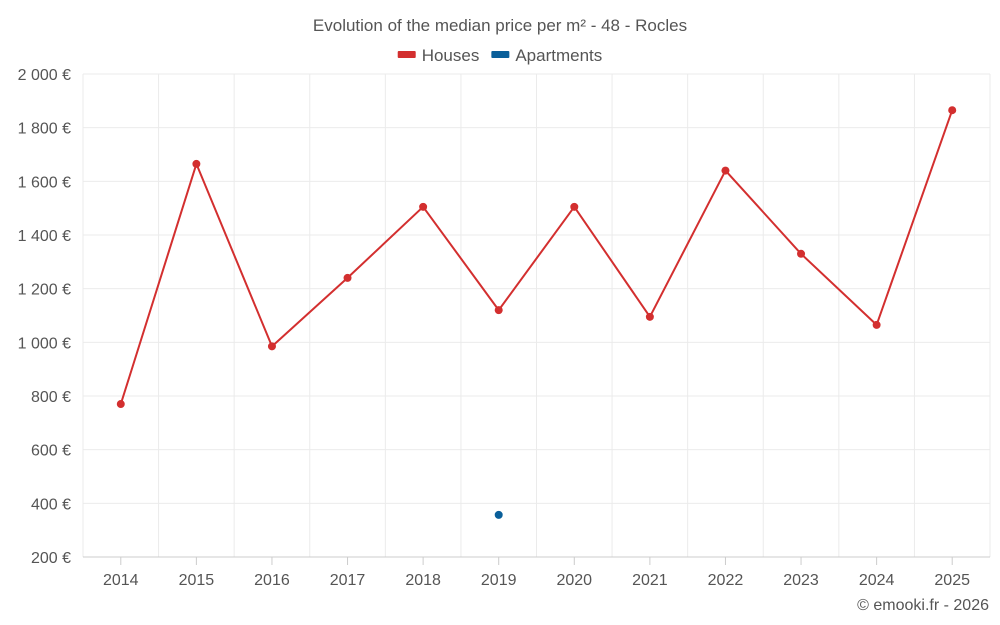  Describe the element at coordinates (558, 55) in the screenshot. I see `legend-label: Apartments` at that location.